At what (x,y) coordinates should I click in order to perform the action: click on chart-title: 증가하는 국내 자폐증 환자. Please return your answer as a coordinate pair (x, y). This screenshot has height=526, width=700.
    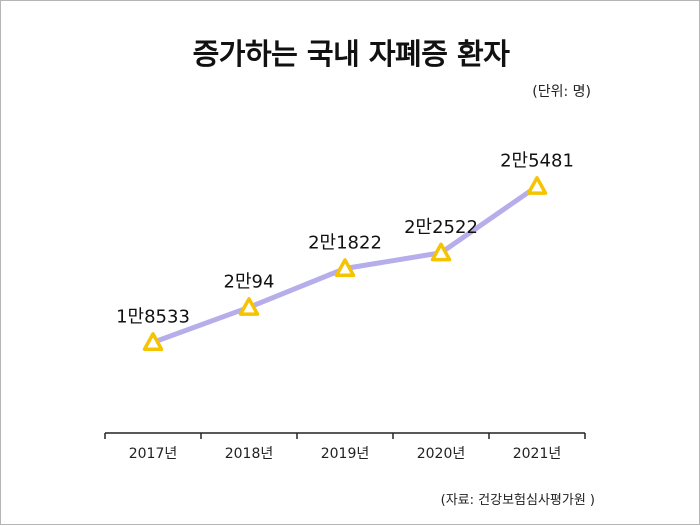
    Looking at the image, I should click on (351, 54).